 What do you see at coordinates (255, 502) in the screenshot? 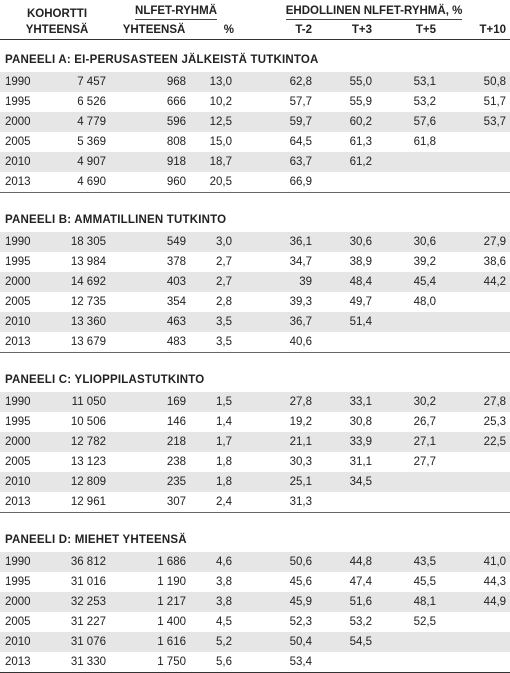
I see `table-row: 2013 12 961 307 2,4 31,3` at bounding box center [255, 502].